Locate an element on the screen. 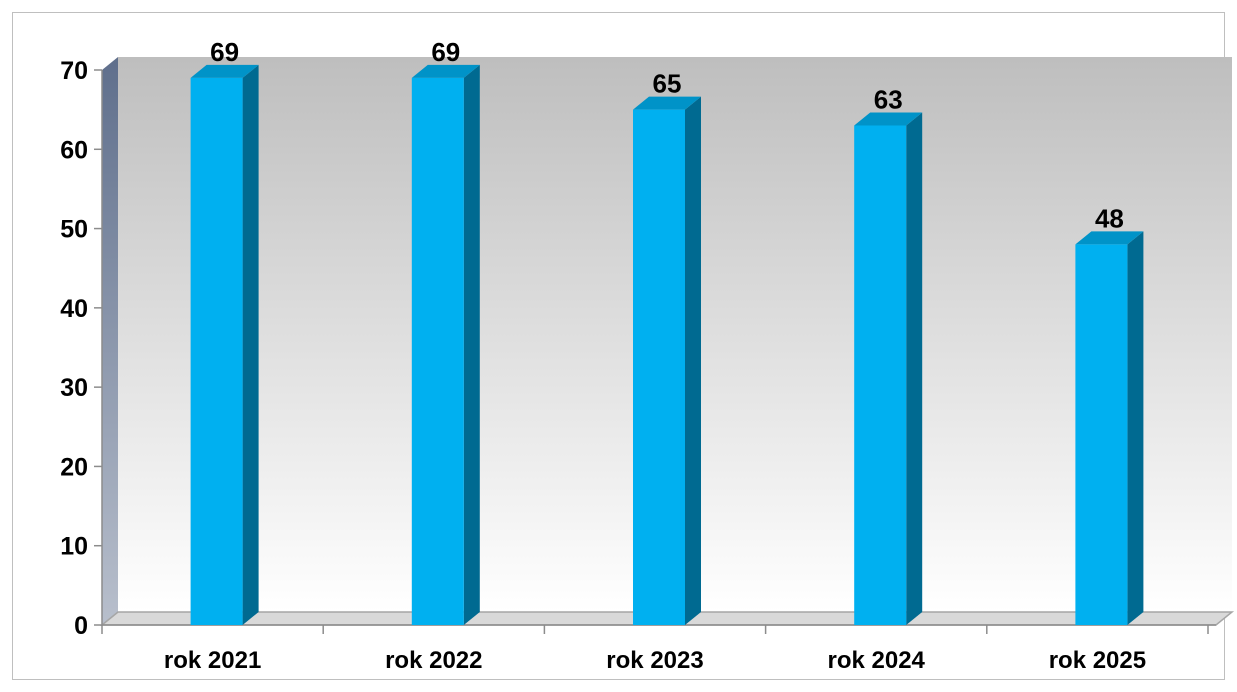  y-tick-label: 10 is located at coordinates (74, 547).